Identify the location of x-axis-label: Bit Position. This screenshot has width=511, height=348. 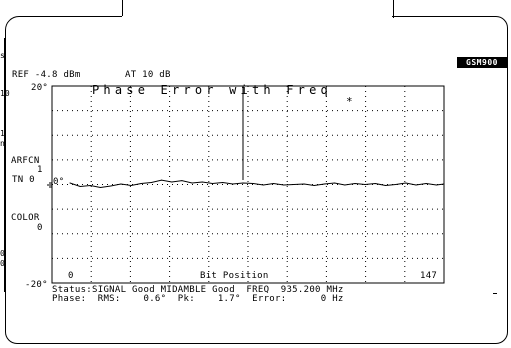
(234, 276).